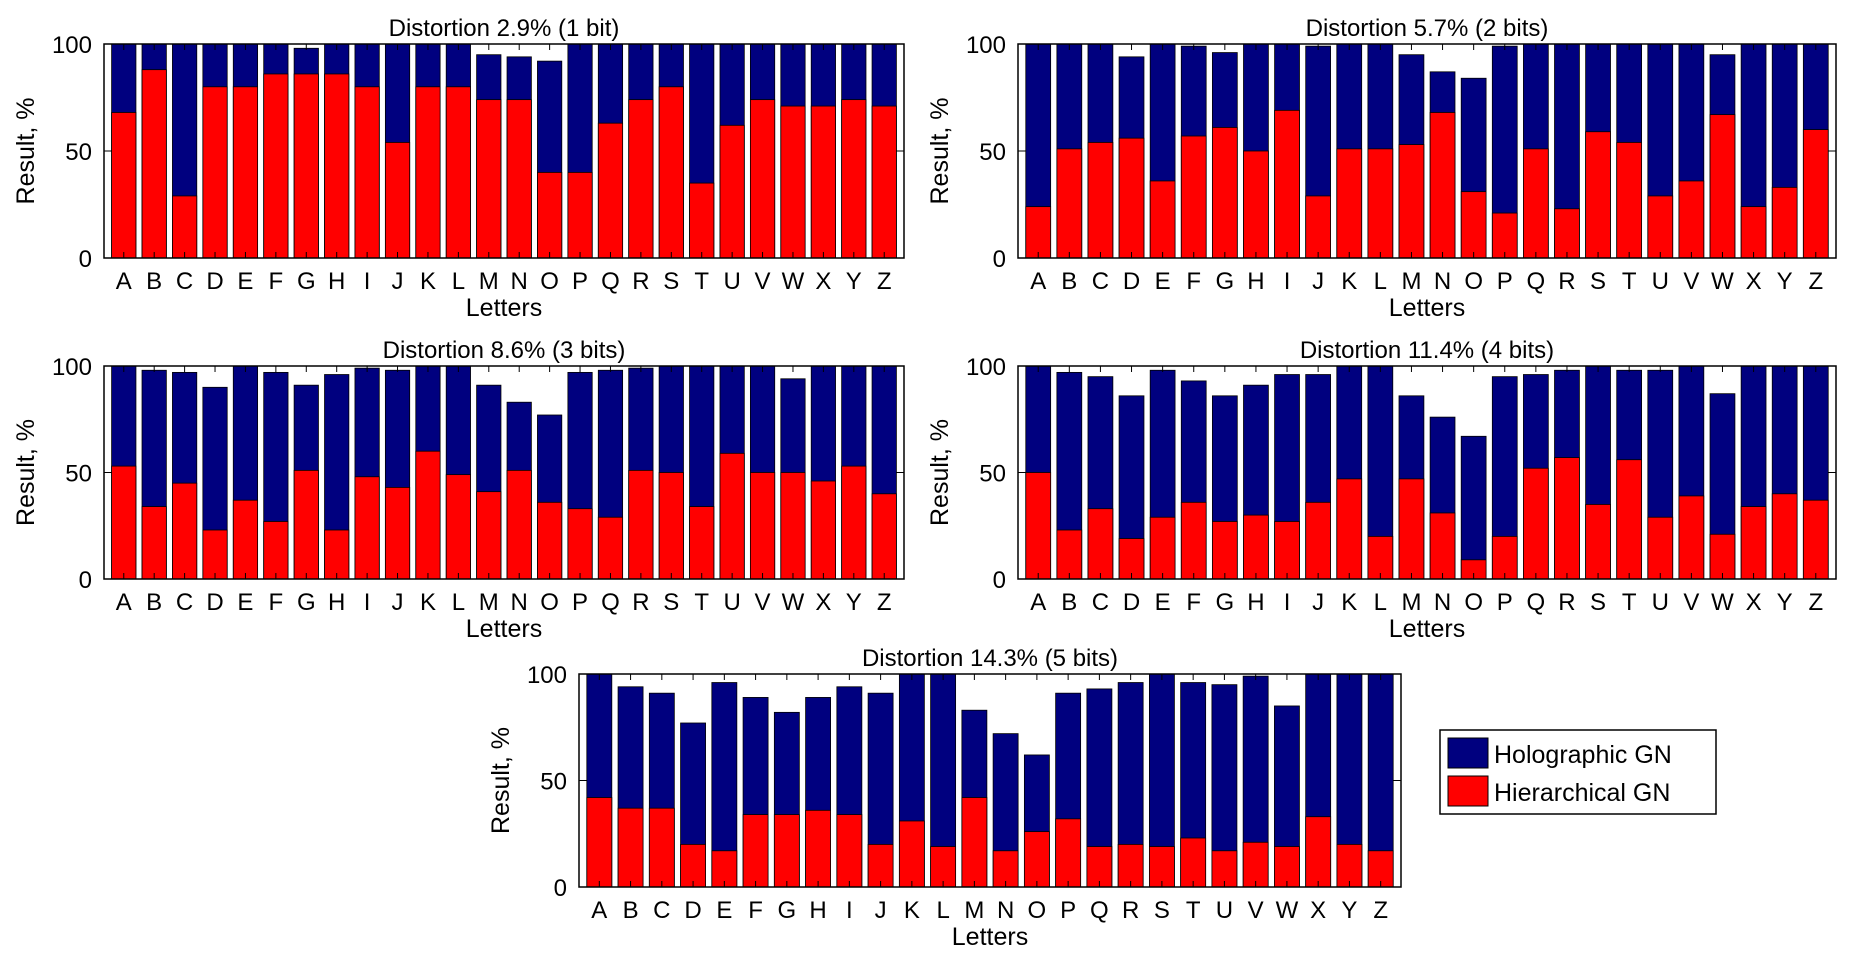  I want to click on bar-hierarchical-Z, so click(884, 182).